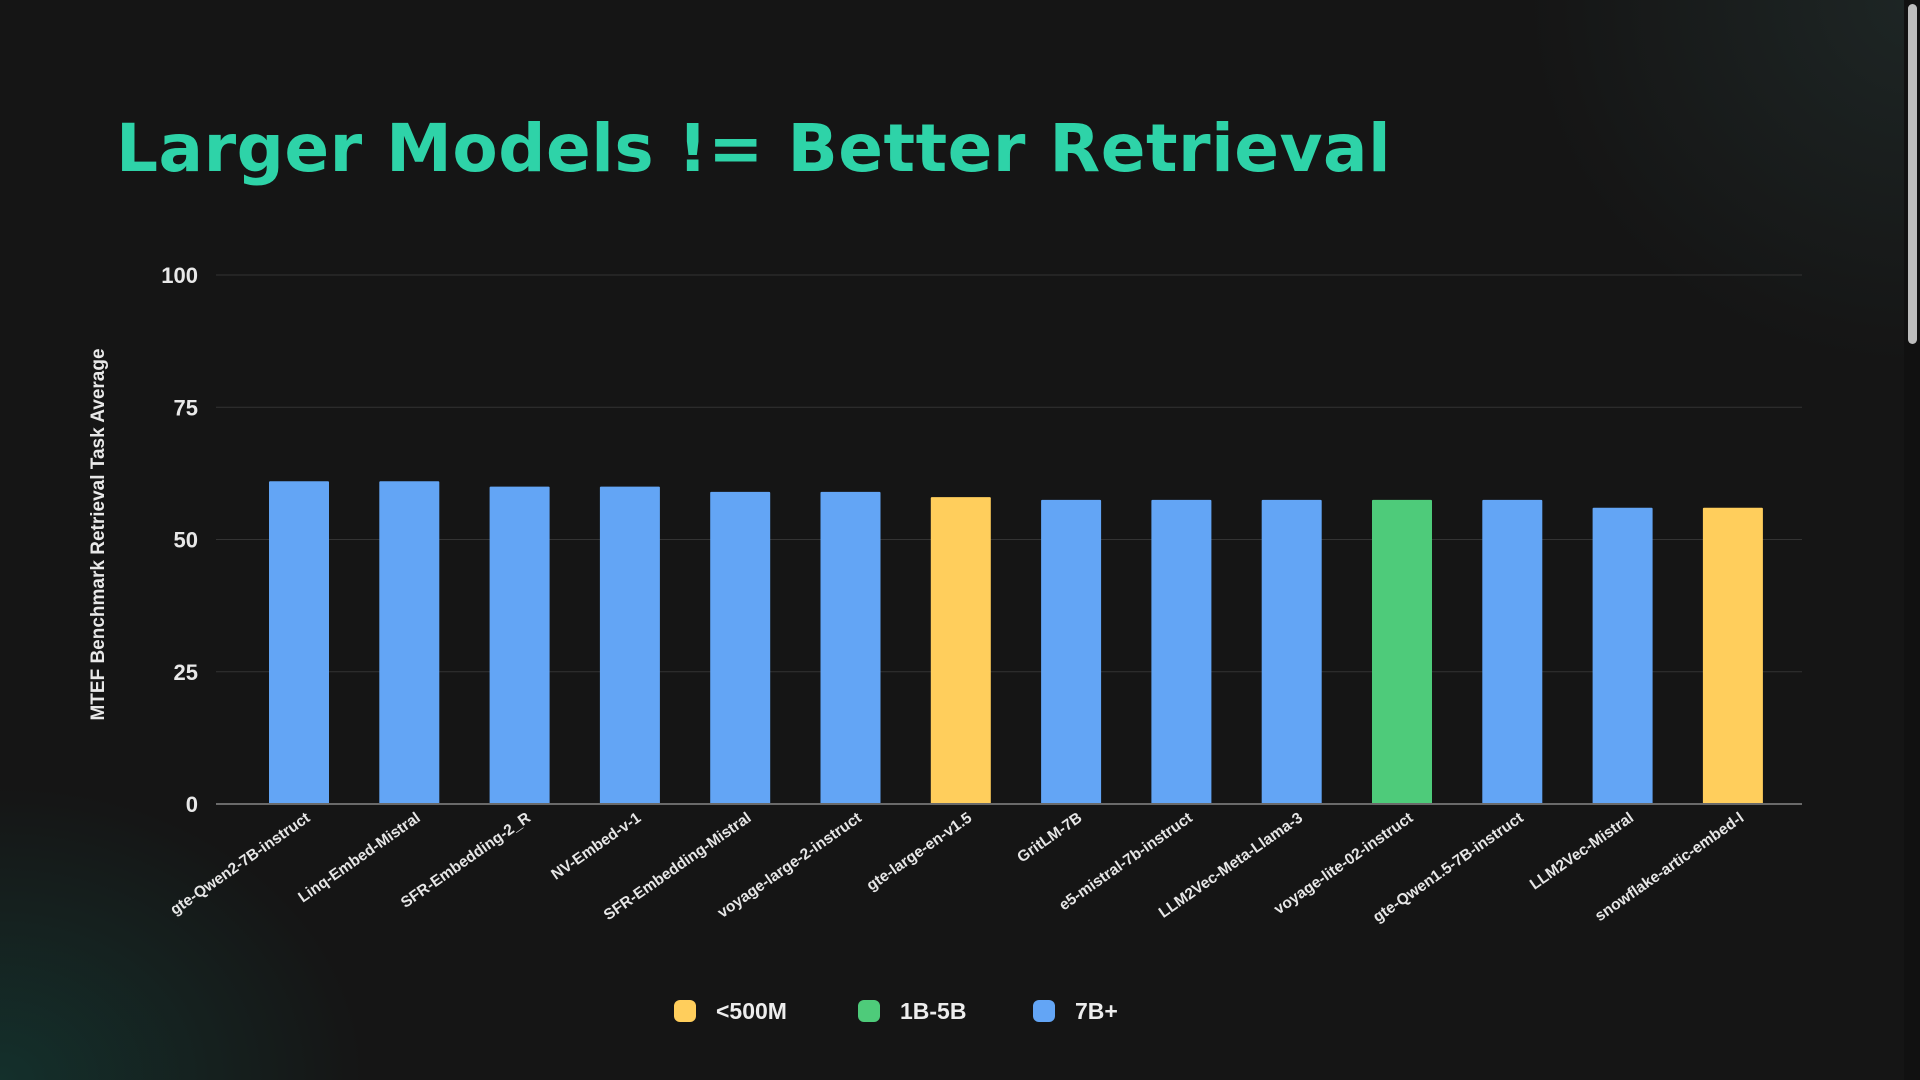 The height and width of the screenshot is (1080, 1920). I want to click on y-tick-label: 100, so click(179, 275).